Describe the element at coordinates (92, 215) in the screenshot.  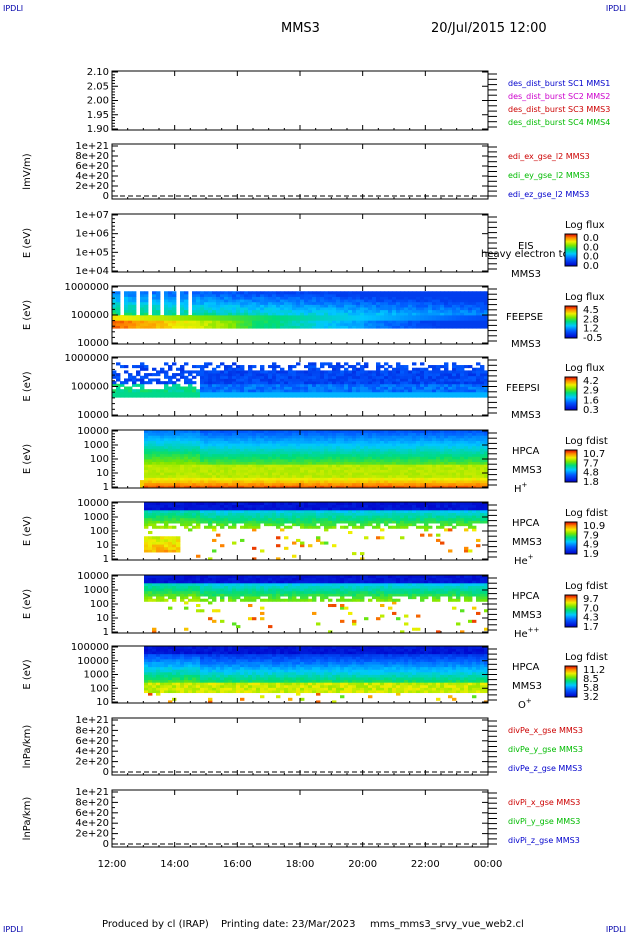
I see `y-tick-label: 1e+07` at that location.